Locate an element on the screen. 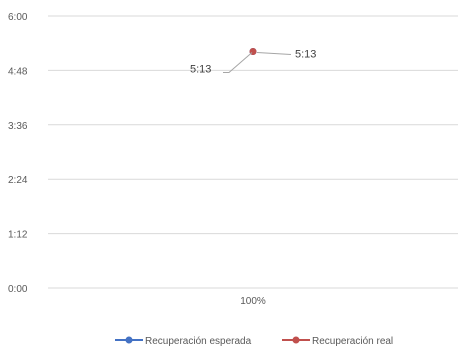  legend: Recuperación esperada Recuperación real is located at coordinates (254, 341).